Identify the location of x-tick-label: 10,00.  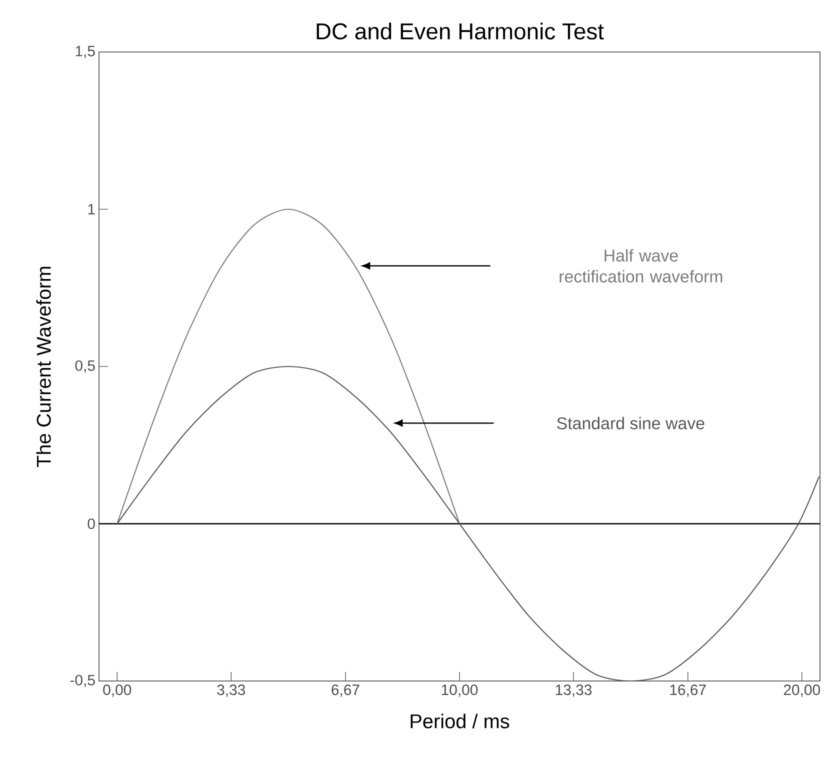
(460, 690).